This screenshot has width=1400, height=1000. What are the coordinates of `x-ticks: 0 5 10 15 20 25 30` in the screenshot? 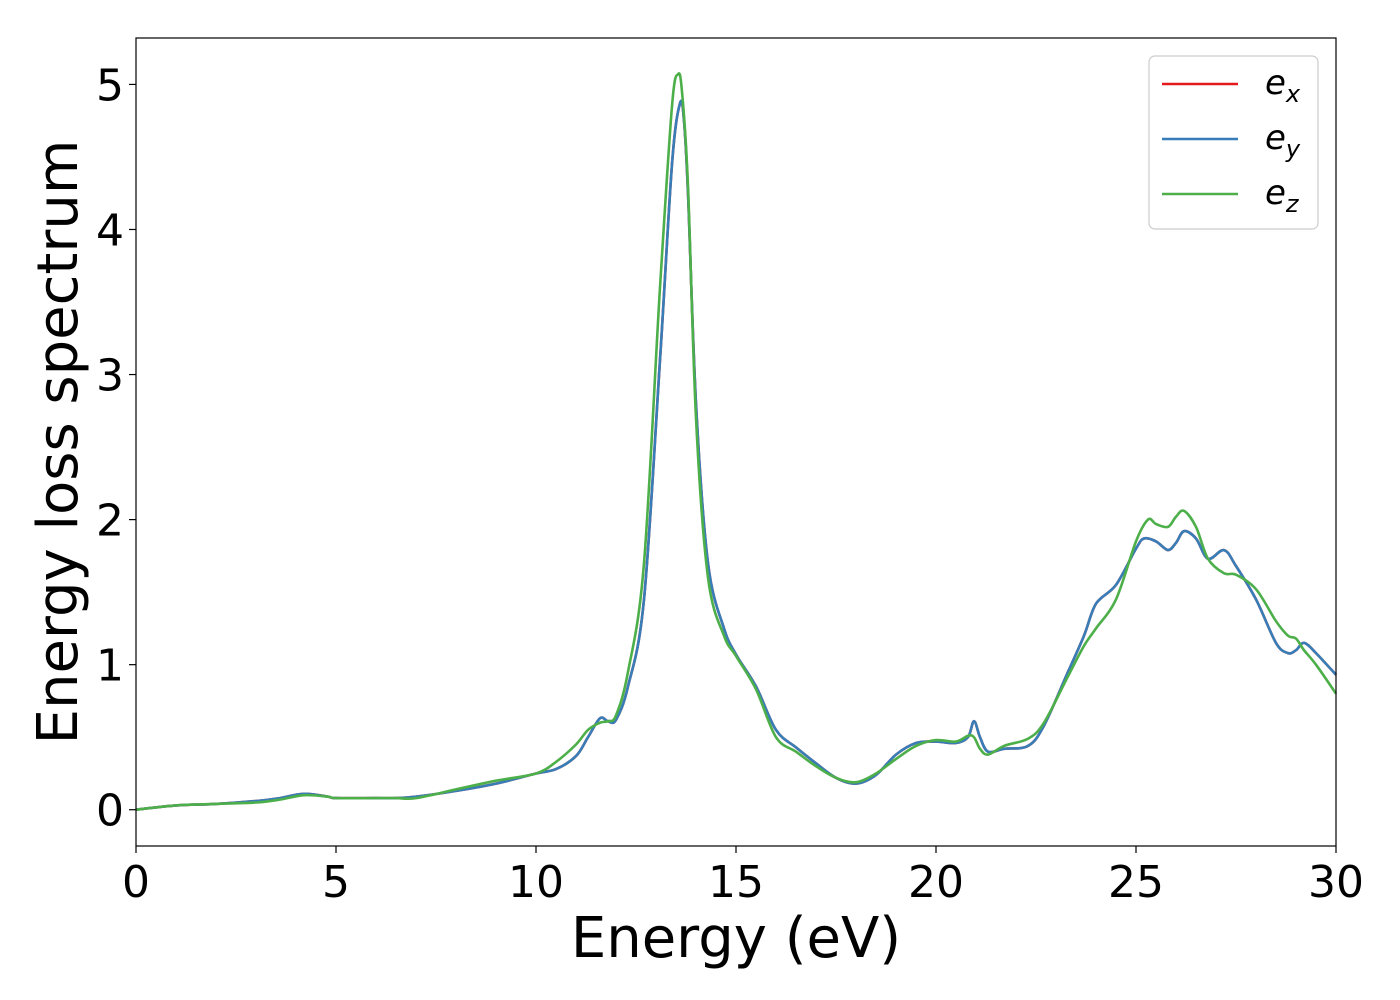 It's located at (743, 877).